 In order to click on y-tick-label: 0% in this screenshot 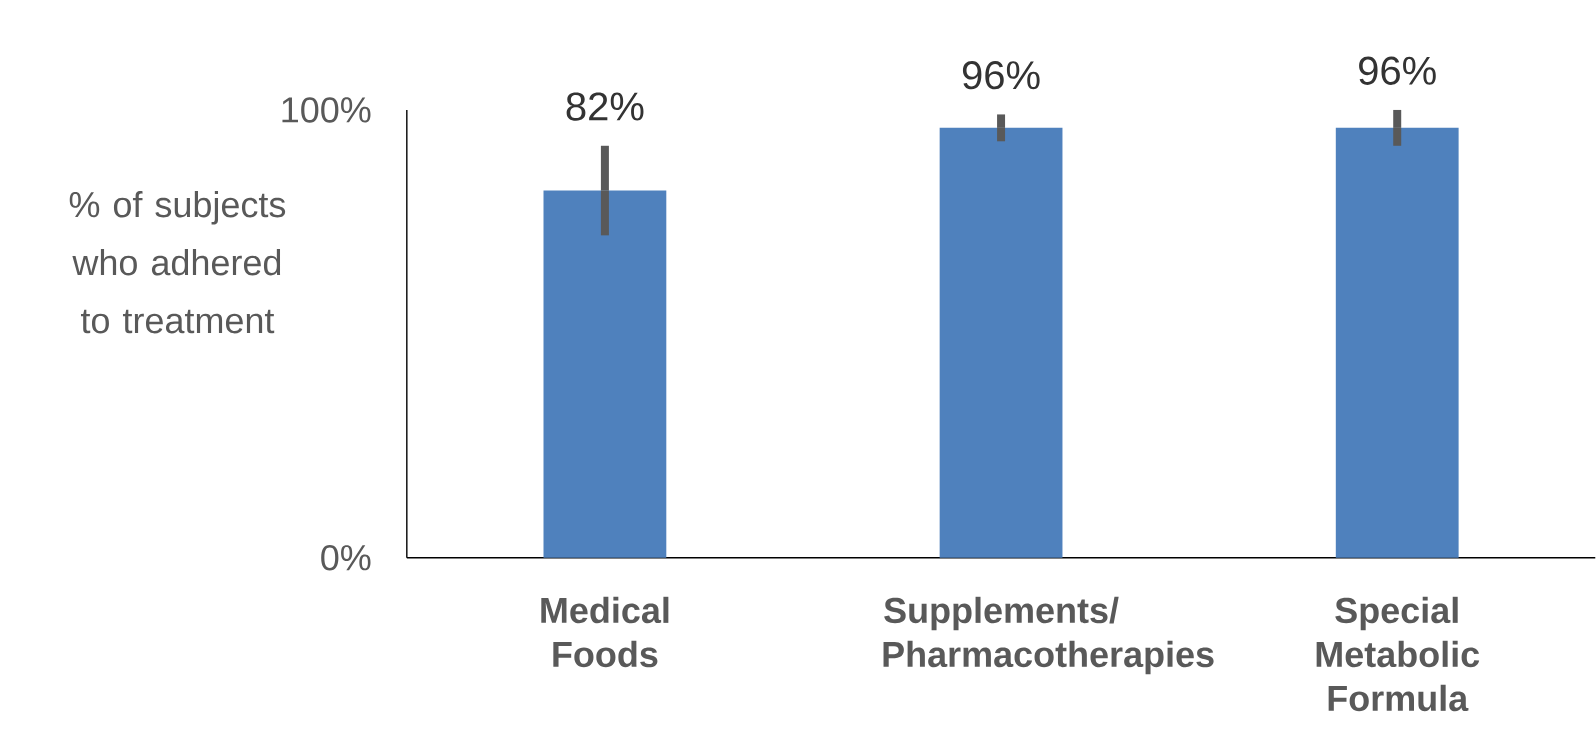, I will do `click(346, 558)`.